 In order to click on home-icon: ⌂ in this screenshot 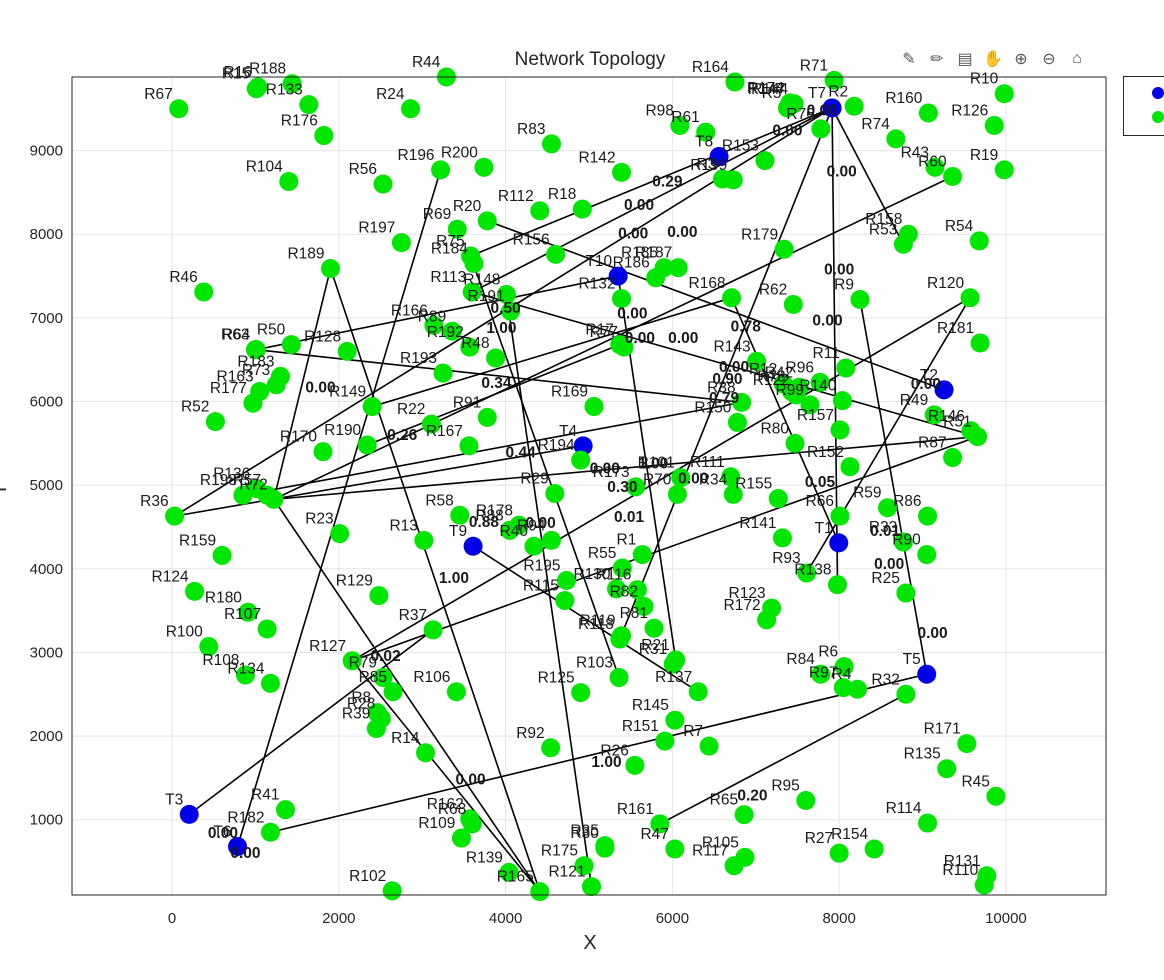, I will do `click(1077, 58)`.